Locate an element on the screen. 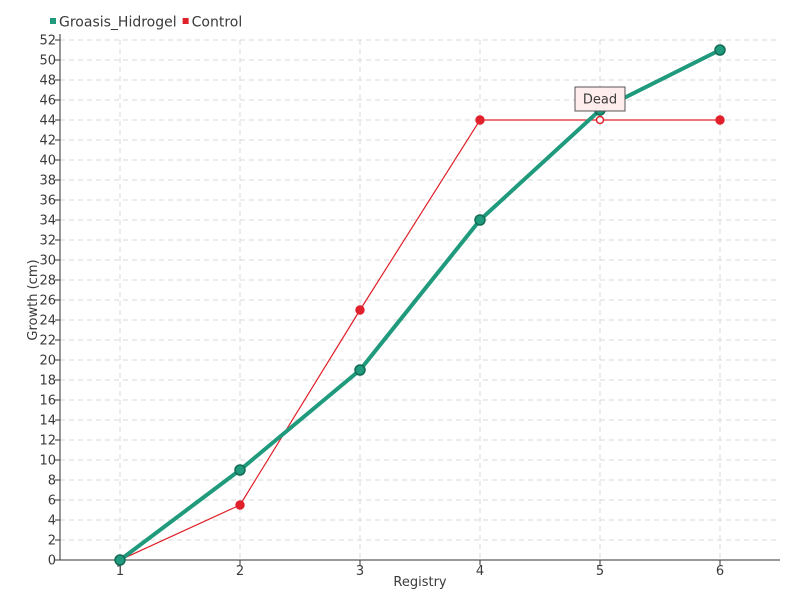  y-tick-label: 4 is located at coordinates (52, 521).